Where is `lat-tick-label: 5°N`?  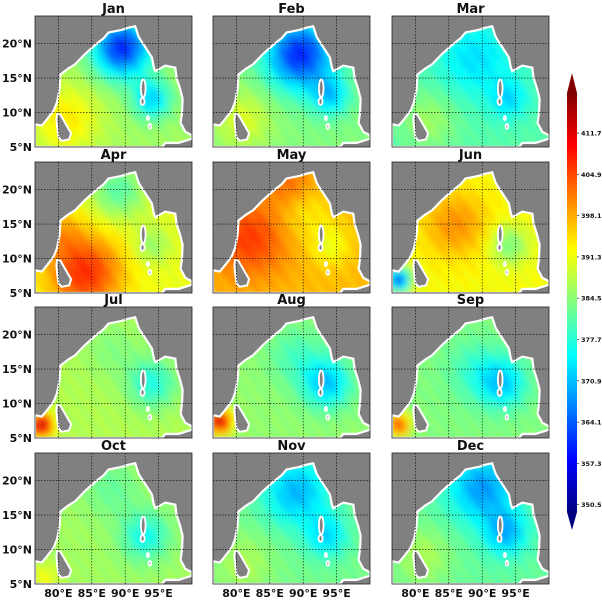
lat-tick-label: 5°N is located at coordinates (21, 293).